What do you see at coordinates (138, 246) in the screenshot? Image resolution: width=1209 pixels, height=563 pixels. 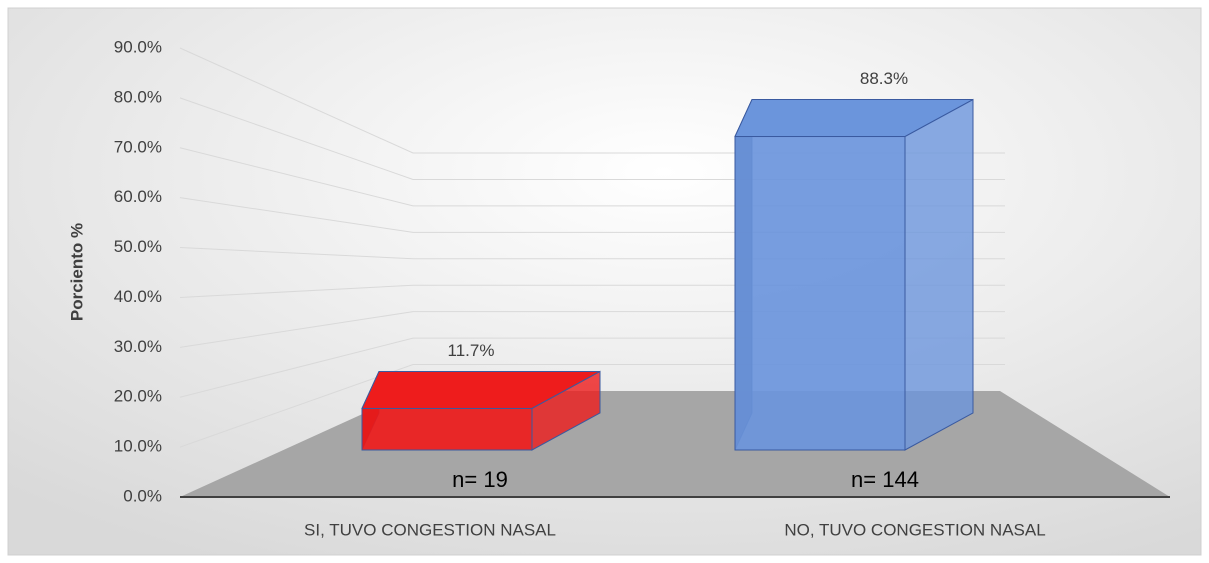 I see `y-tick-label: 50.0%` at bounding box center [138, 246].